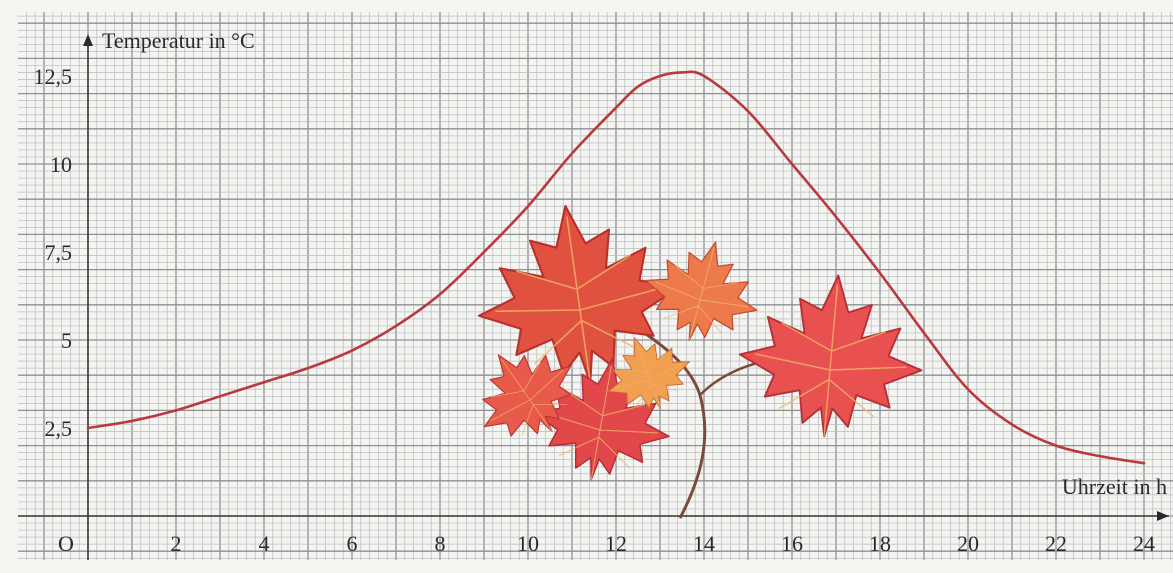  What do you see at coordinates (264, 543) in the screenshot?
I see `x-tick-label: 4` at bounding box center [264, 543].